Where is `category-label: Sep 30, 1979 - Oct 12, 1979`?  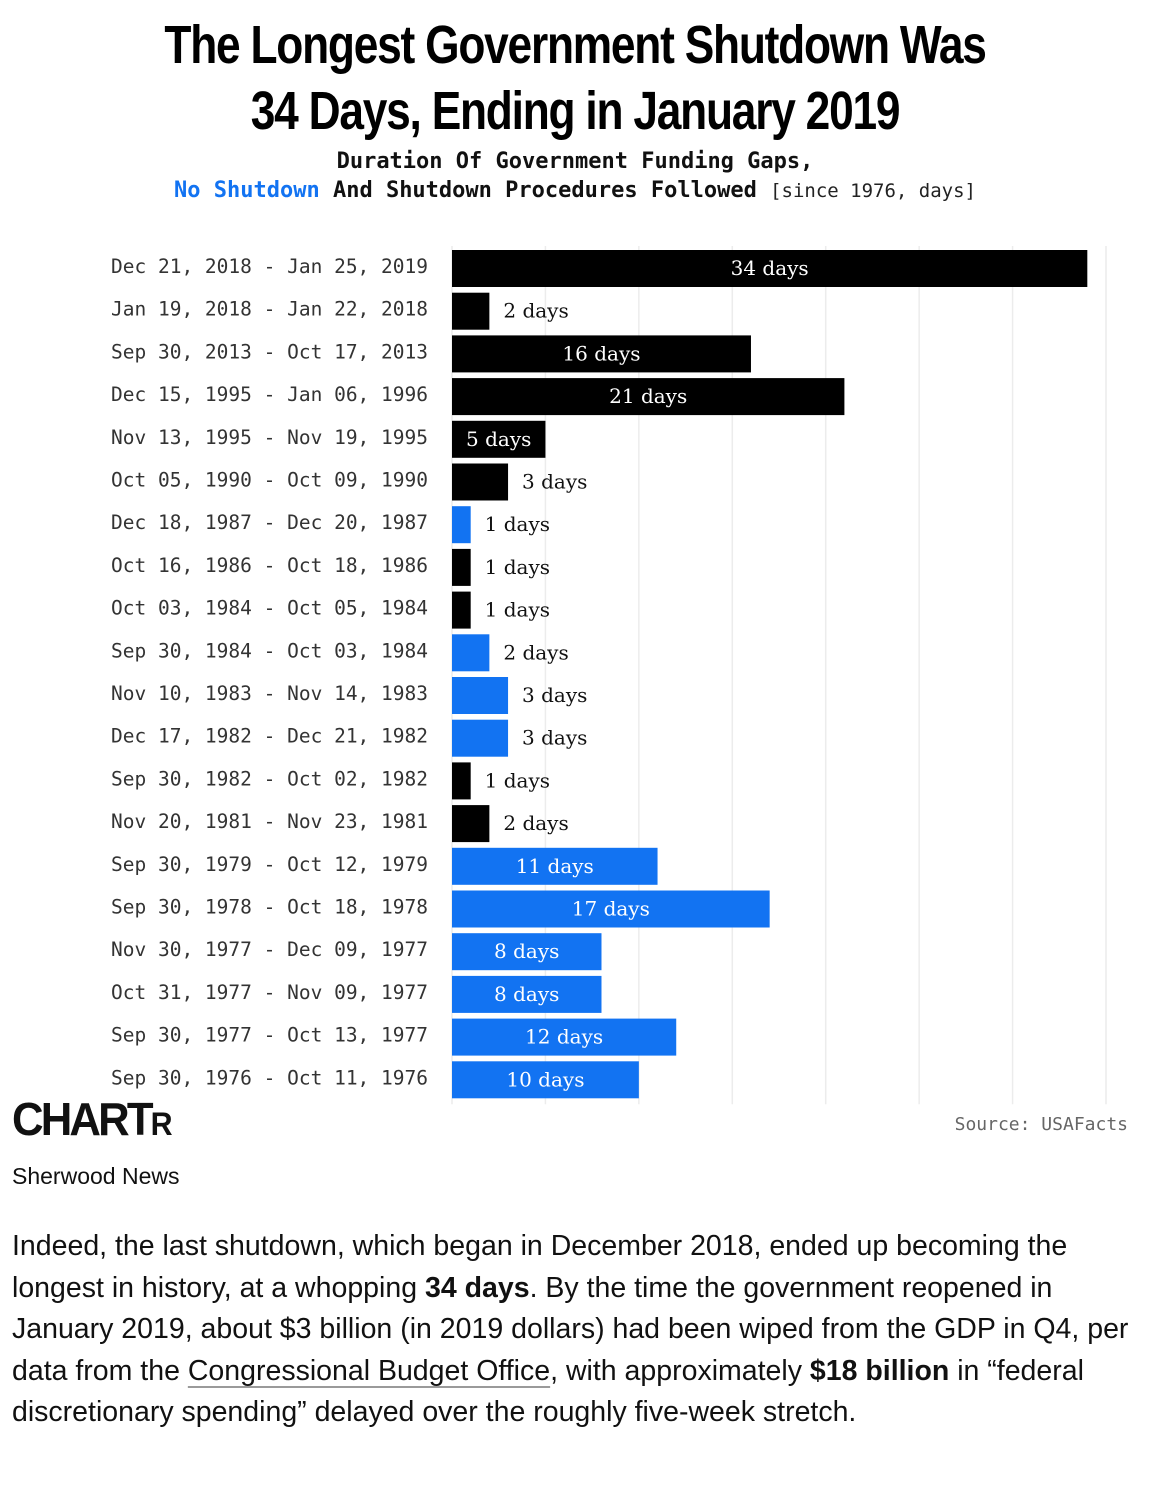 category-label: Sep 30, 1979 - Oct 12, 1979 is located at coordinates (269, 864).